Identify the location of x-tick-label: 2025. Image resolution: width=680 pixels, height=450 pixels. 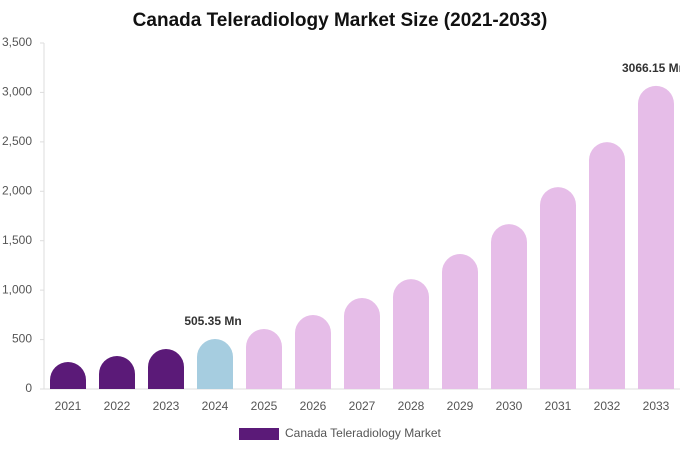
(264, 406).